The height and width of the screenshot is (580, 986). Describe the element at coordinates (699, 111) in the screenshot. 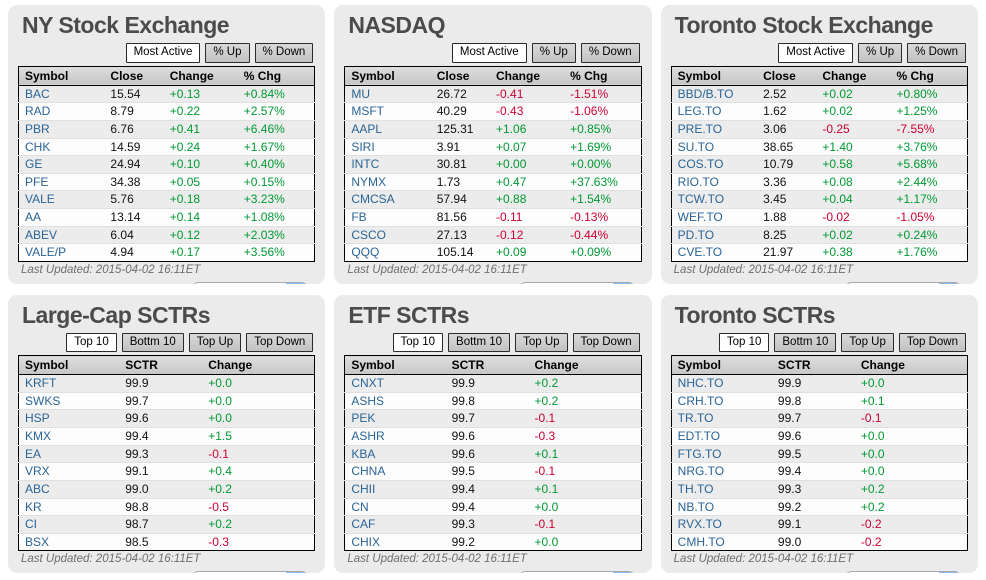

I see `symbol-link-leg-to: LEG.TO` at that location.